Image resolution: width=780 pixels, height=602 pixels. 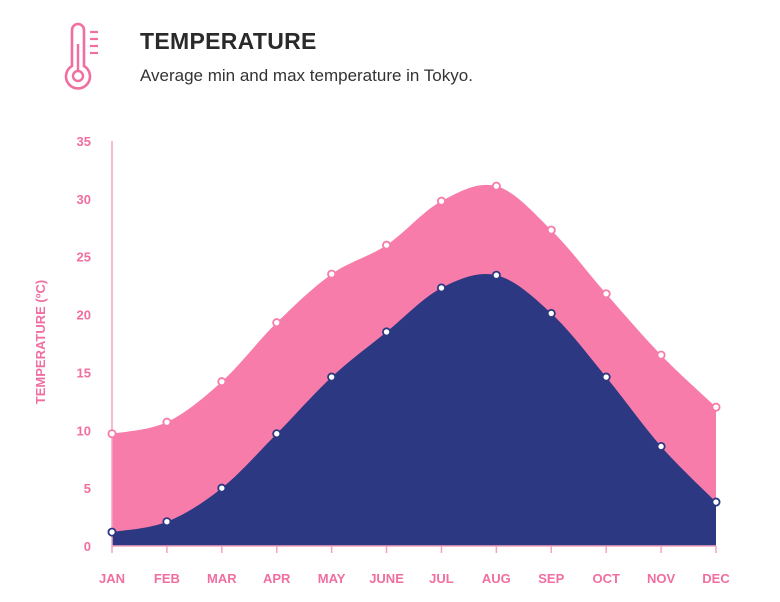 I want to click on y-tick-label: 0, so click(x=87, y=546).